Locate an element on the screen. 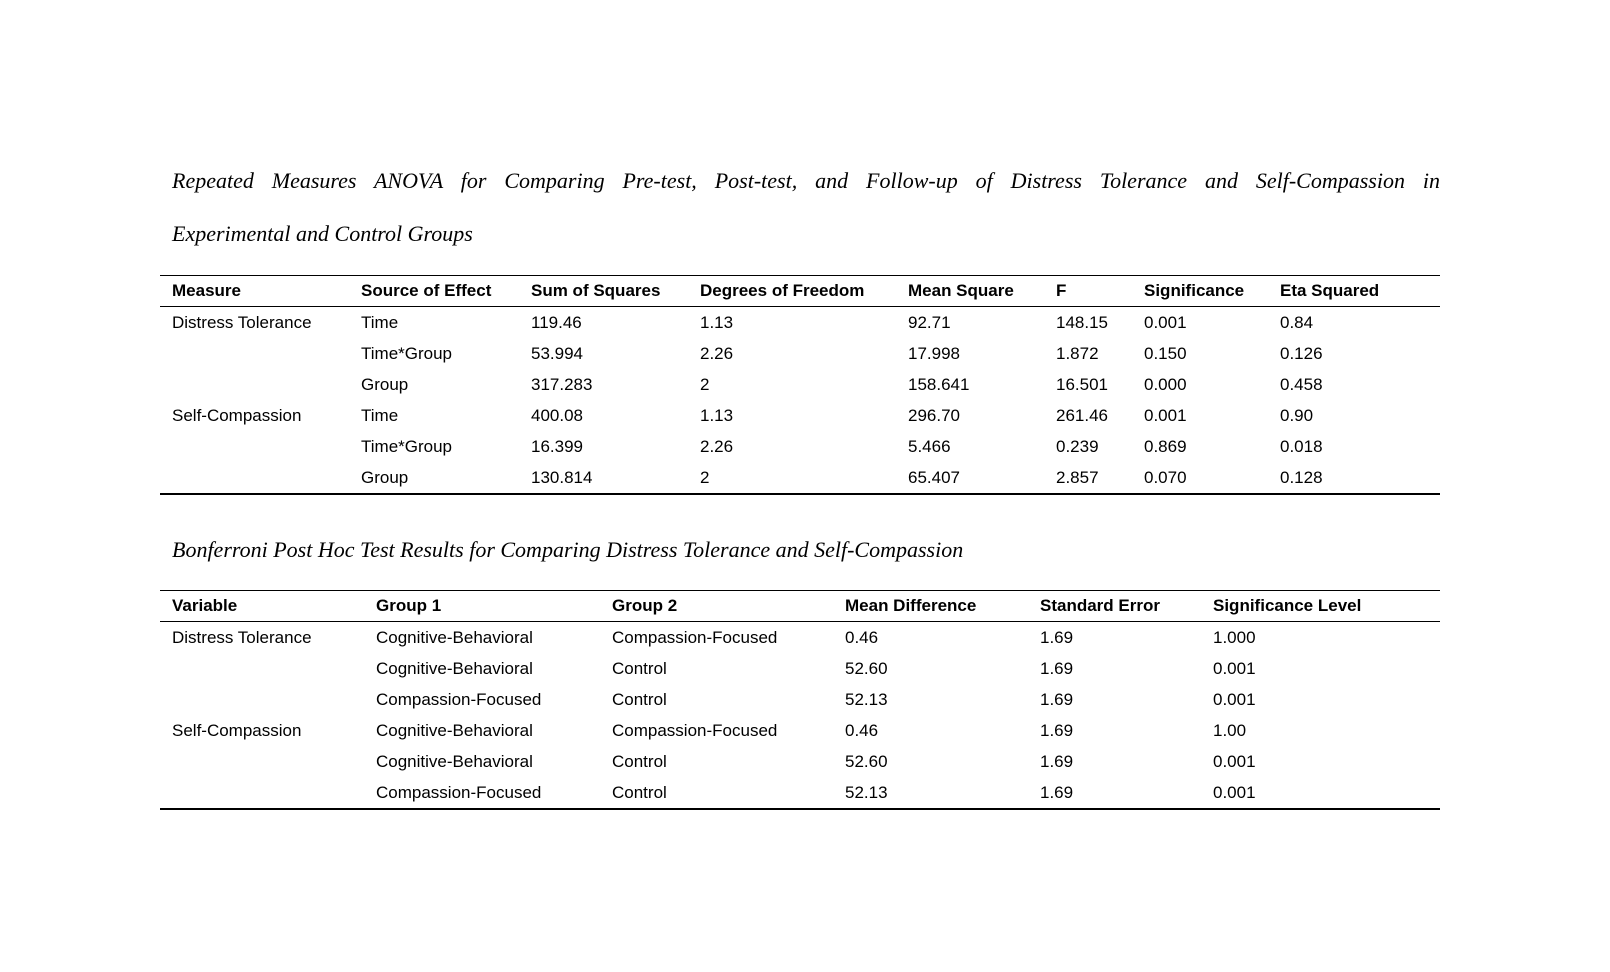 Image resolution: width=1610 pixels, height=972 pixels. table-cell: 53.994 is located at coordinates (557, 353).